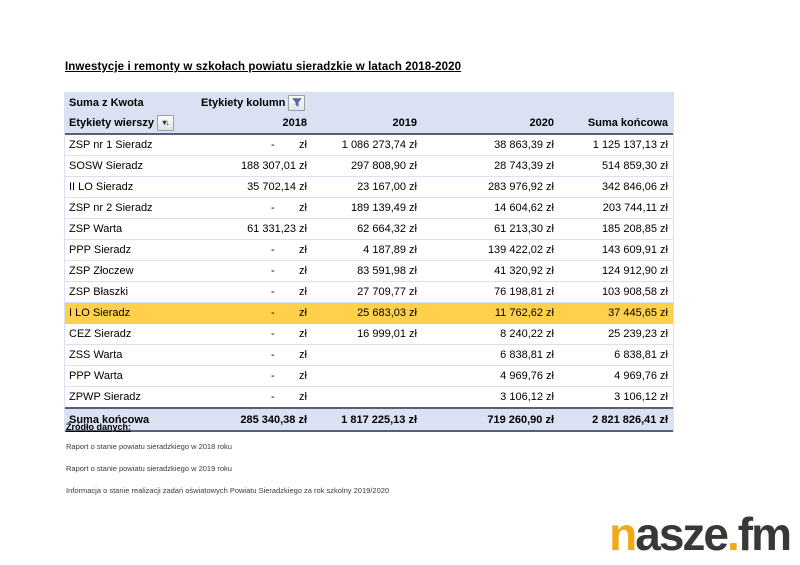  I want to click on row-label: CEZ Sieradz, so click(100, 334).